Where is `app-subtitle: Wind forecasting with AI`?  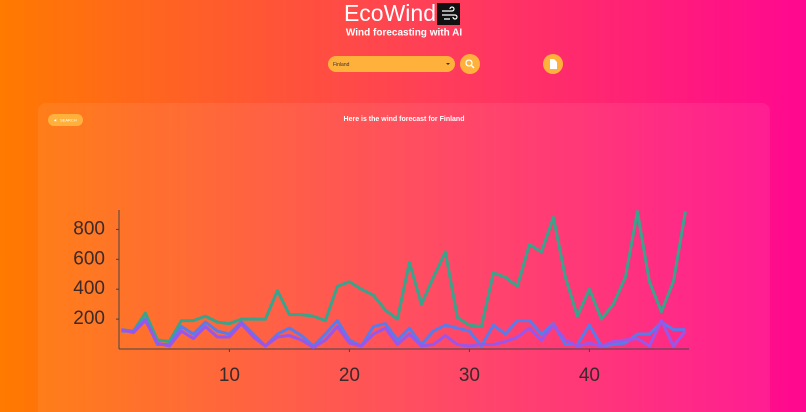
app-subtitle: Wind forecasting with AI is located at coordinates (404, 33).